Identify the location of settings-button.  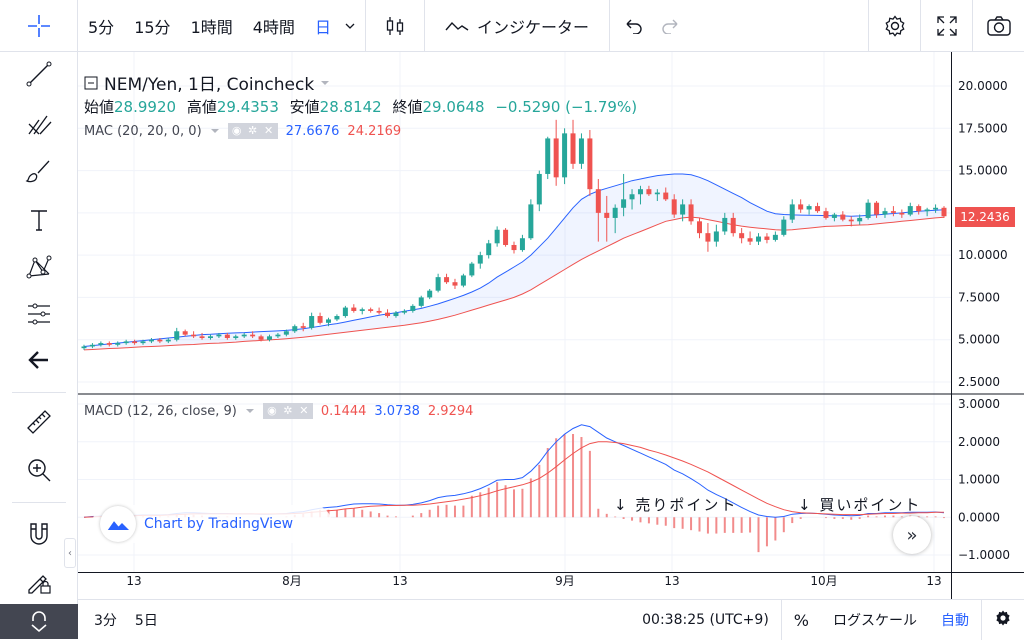
(894, 26).